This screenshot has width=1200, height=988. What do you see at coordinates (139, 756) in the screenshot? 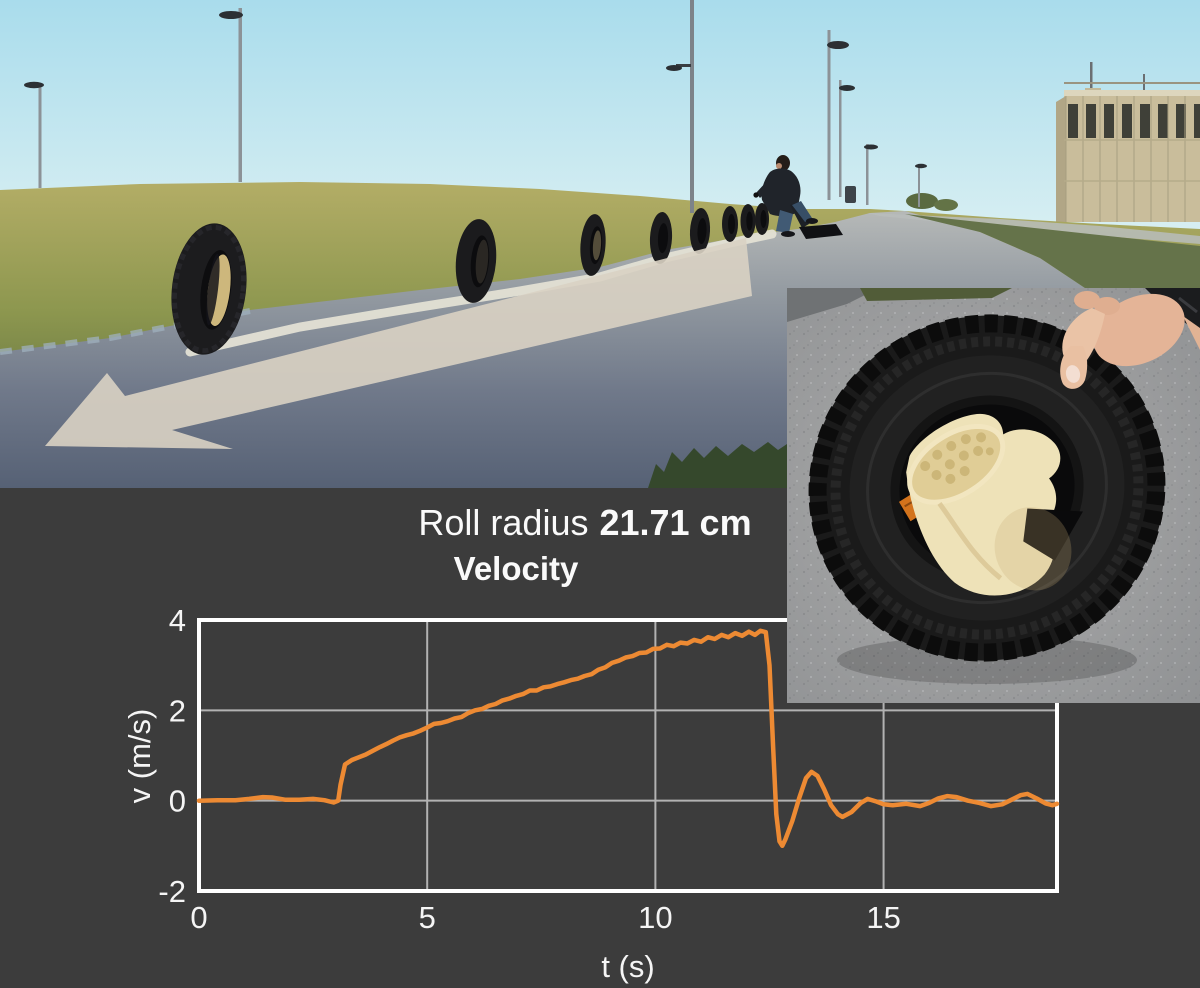
I see `y-axis-label: v (m/s)` at bounding box center [139, 756].